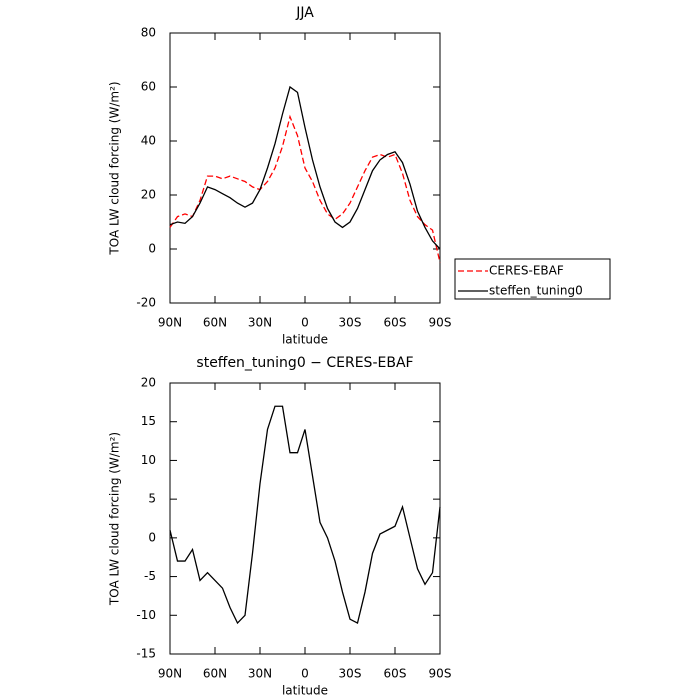  Describe the element at coordinates (152, 499) in the screenshot. I see `y-tick-label: 5` at that location.